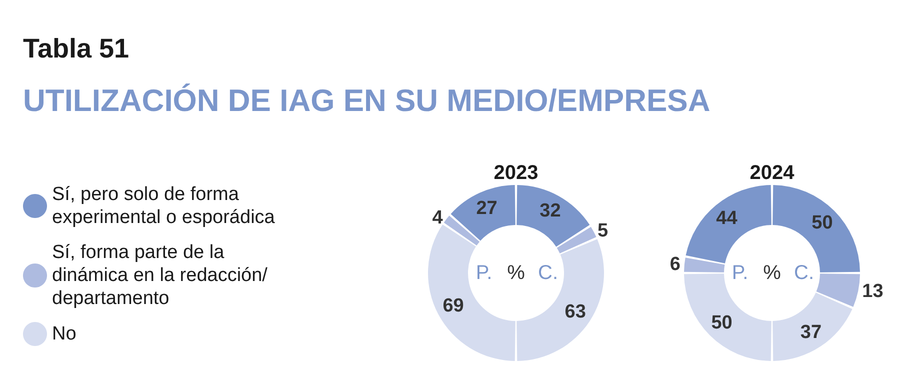 The image size is (924, 392). I want to click on data-label: 5, so click(603, 231).